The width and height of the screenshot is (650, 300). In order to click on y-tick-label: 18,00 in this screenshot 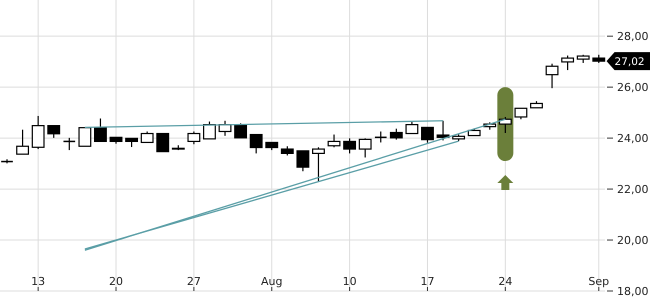, I will do `click(632, 291)`.